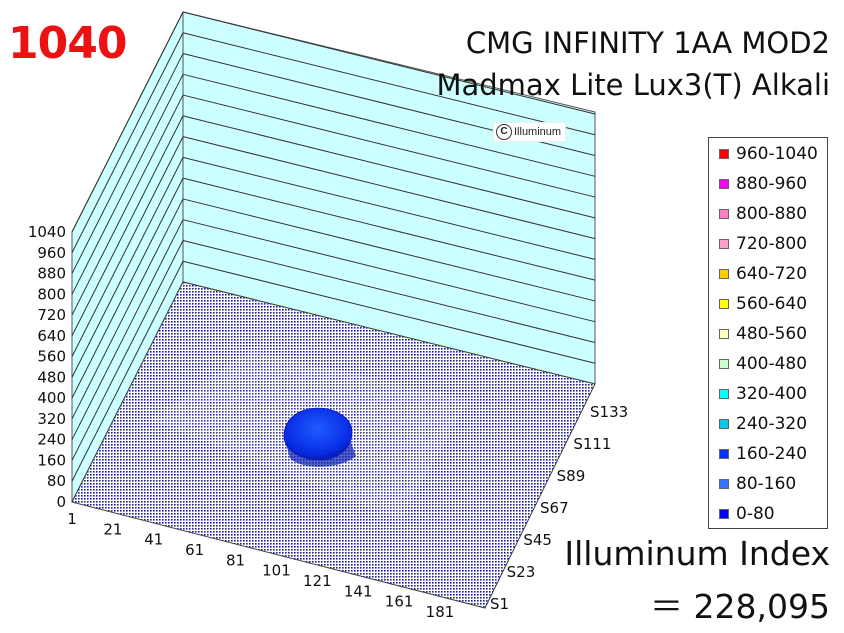  Describe the element at coordinates (554, 508) in the screenshot. I see `y-tick-label: S67` at that location.